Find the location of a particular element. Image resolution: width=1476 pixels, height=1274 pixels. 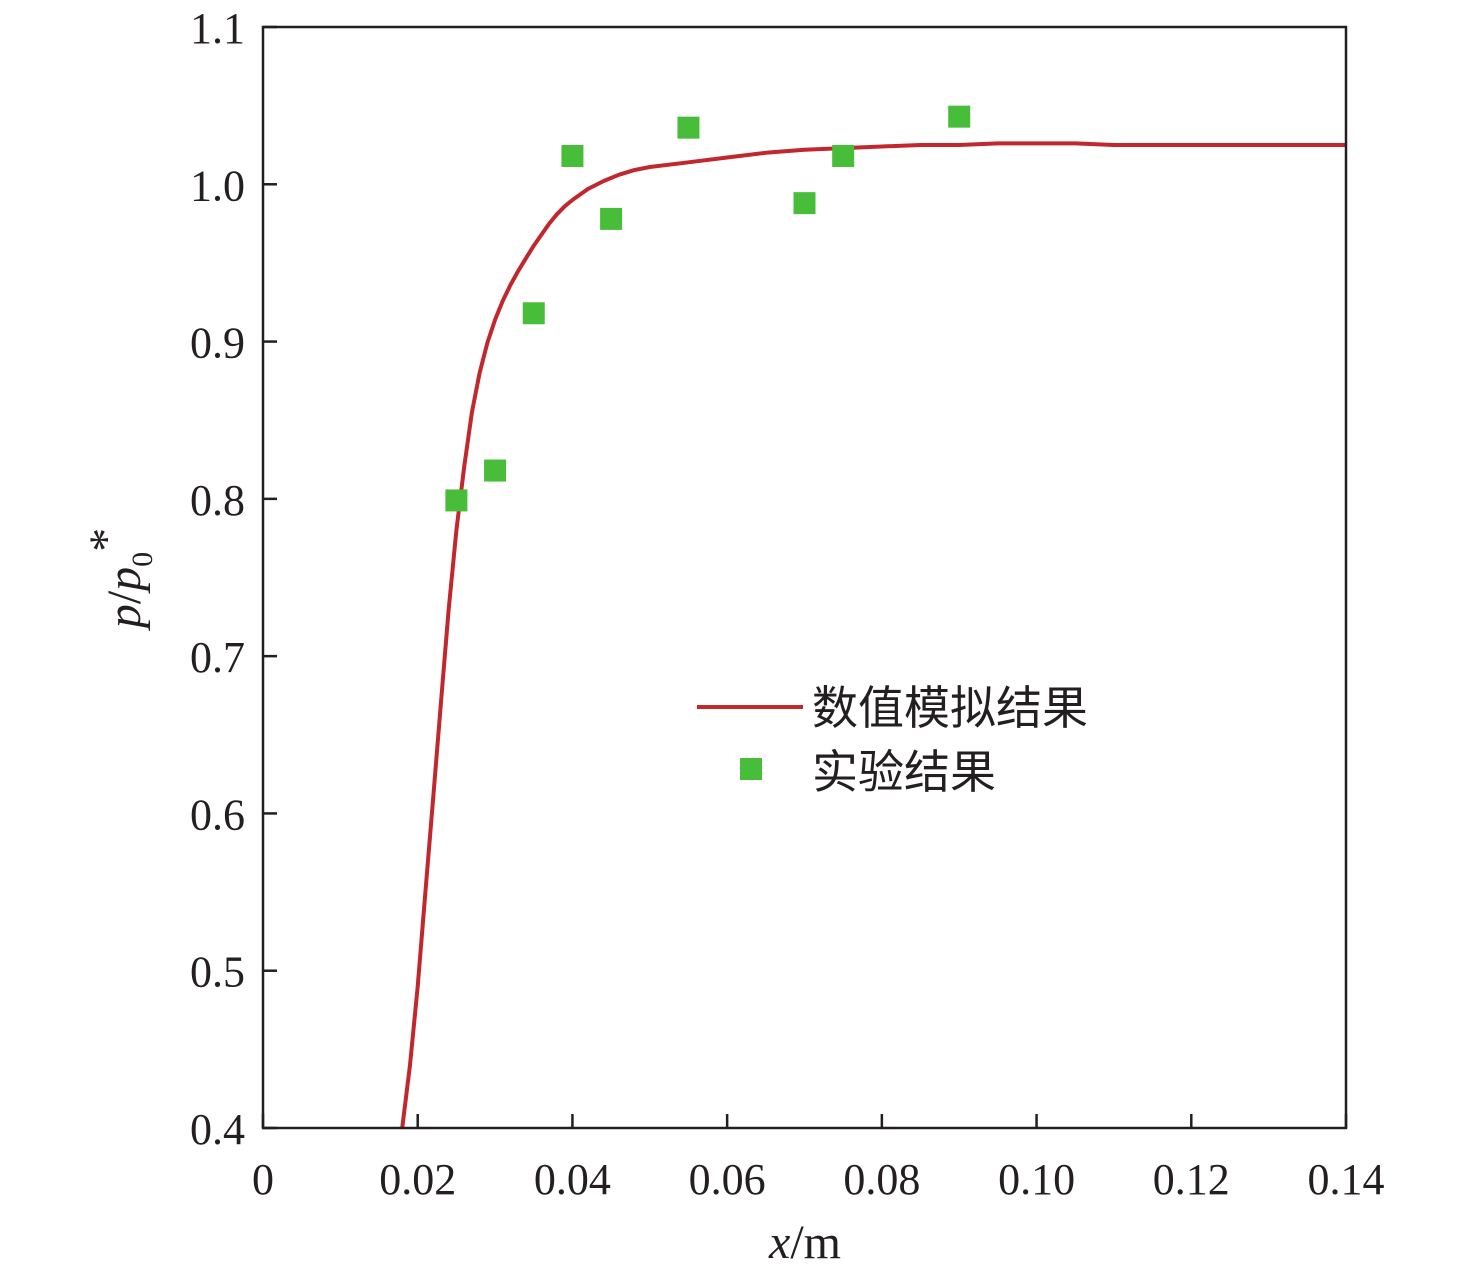

x-tick-label: 0.14 is located at coordinates (1346, 1179).